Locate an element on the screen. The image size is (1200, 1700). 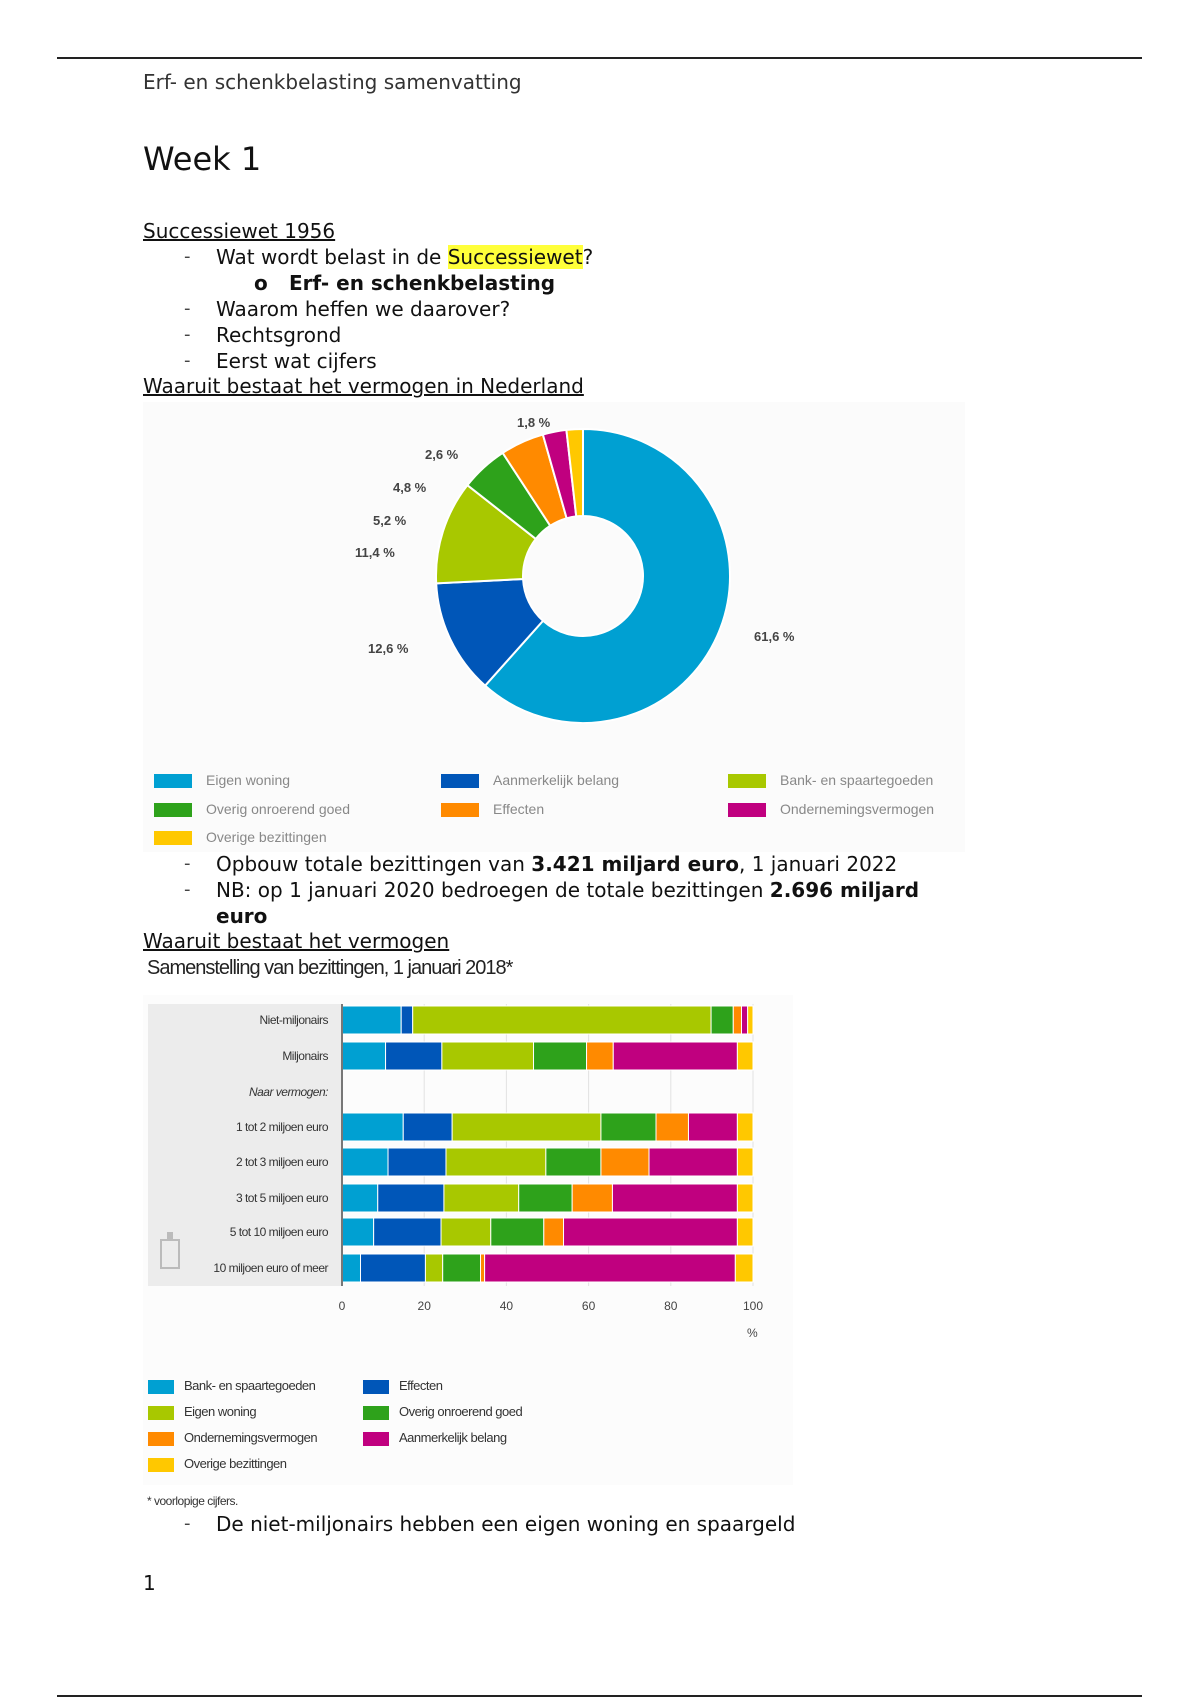
bullet-text: Wat wordt belast in de Successiewet? is located at coordinates (404, 257).